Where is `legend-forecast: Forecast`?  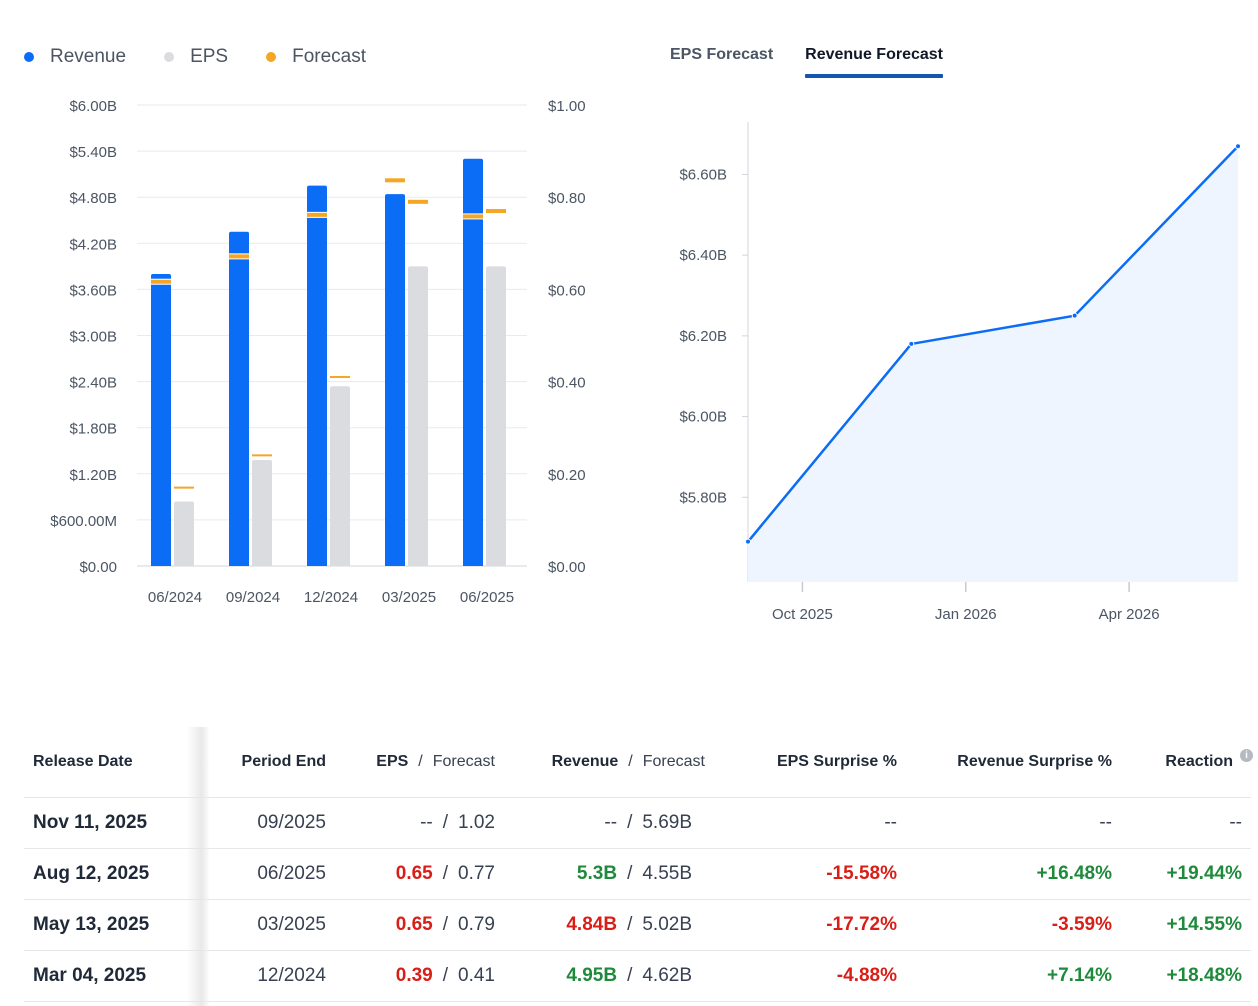
legend-forecast: Forecast is located at coordinates (316, 57).